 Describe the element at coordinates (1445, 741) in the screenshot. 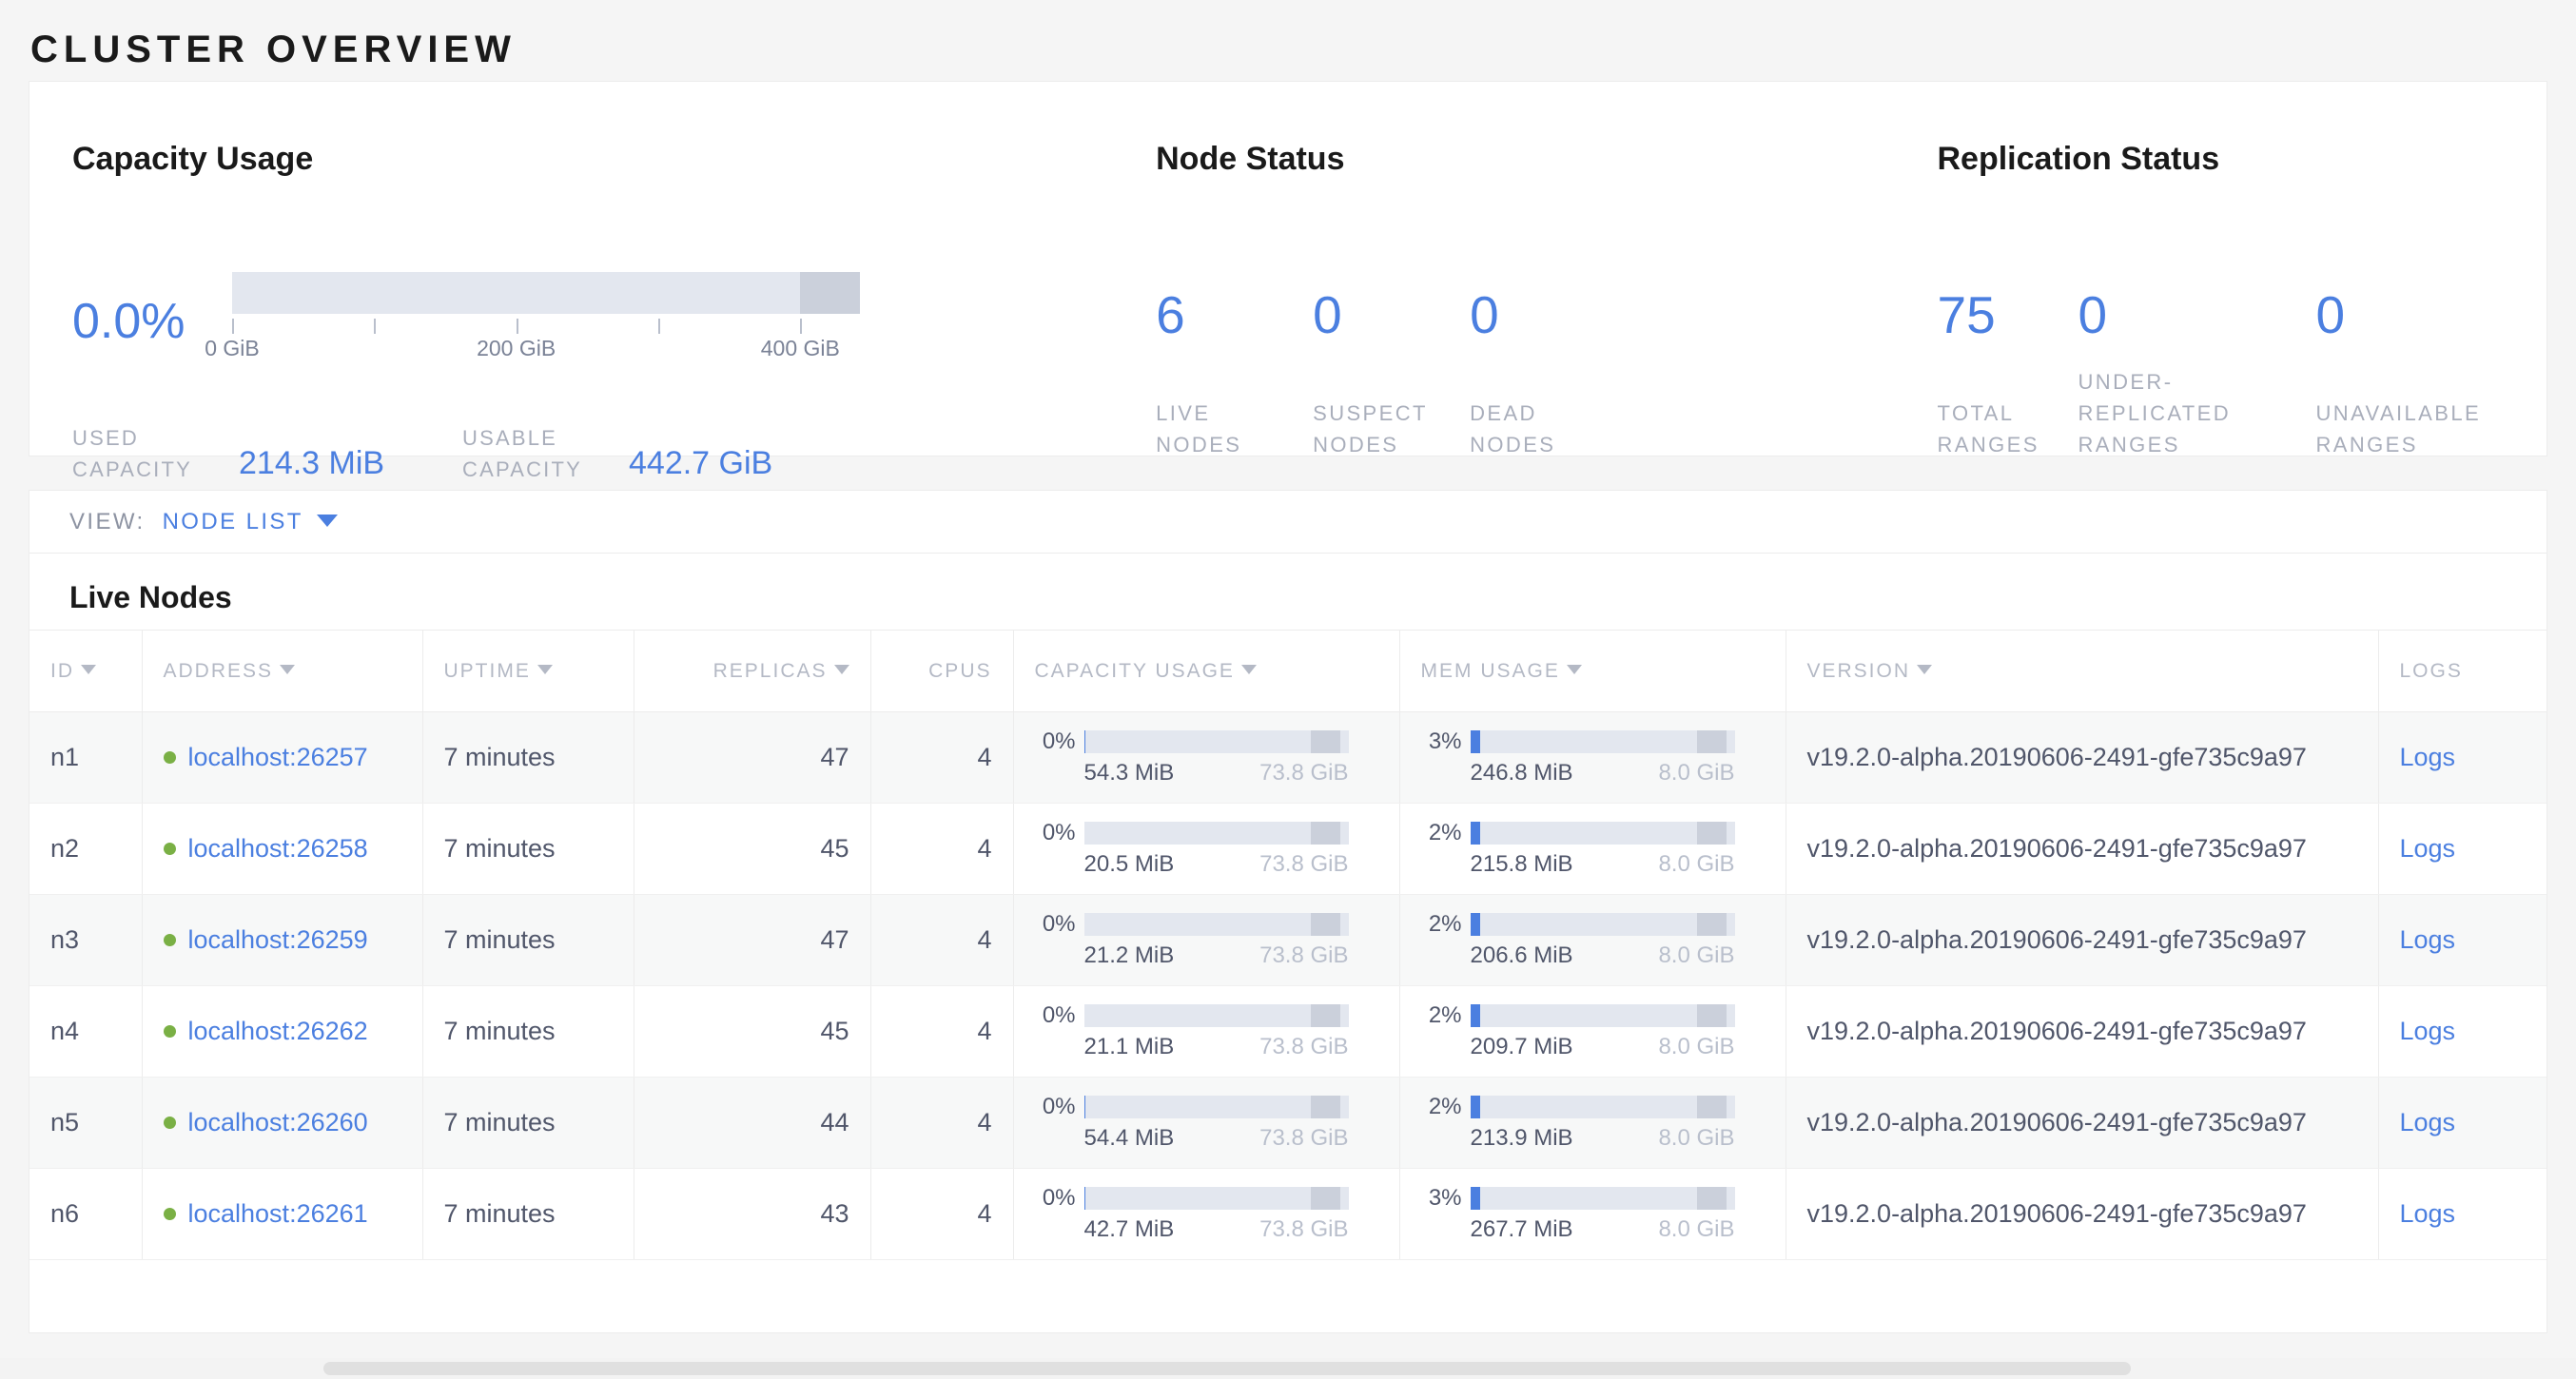

I see `mem-bar-percent: 3%` at that location.